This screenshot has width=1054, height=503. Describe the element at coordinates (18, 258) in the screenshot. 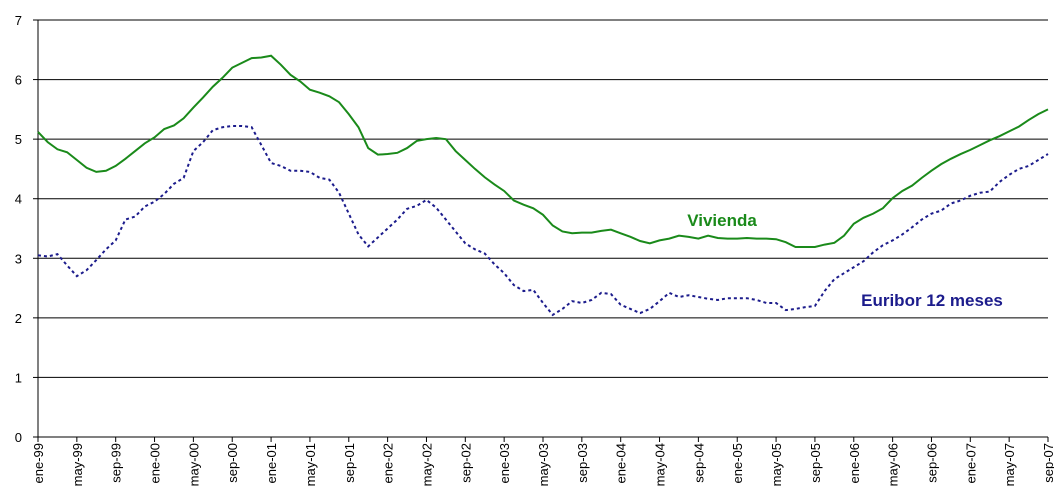

I see `y-tick-label: 3` at that location.